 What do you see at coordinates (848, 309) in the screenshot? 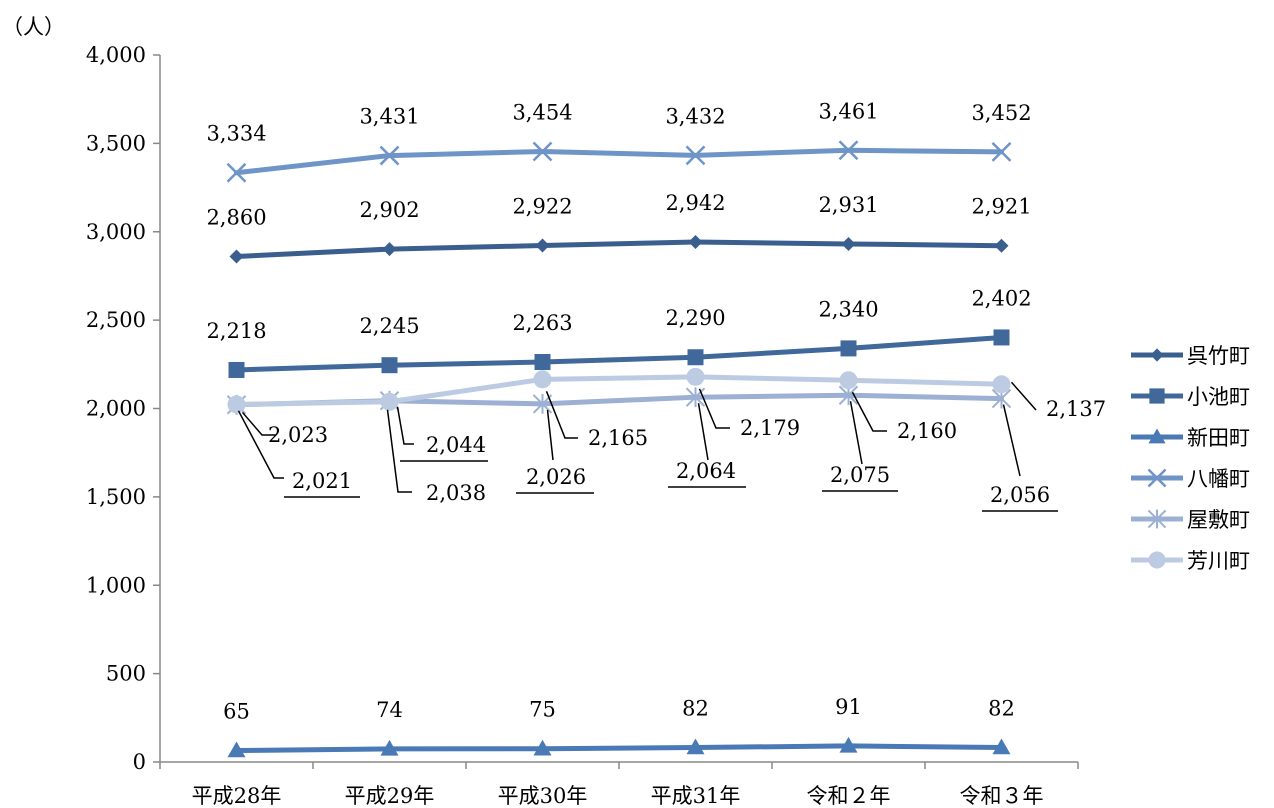
I see `data-label: 2,340` at bounding box center [848, 309].